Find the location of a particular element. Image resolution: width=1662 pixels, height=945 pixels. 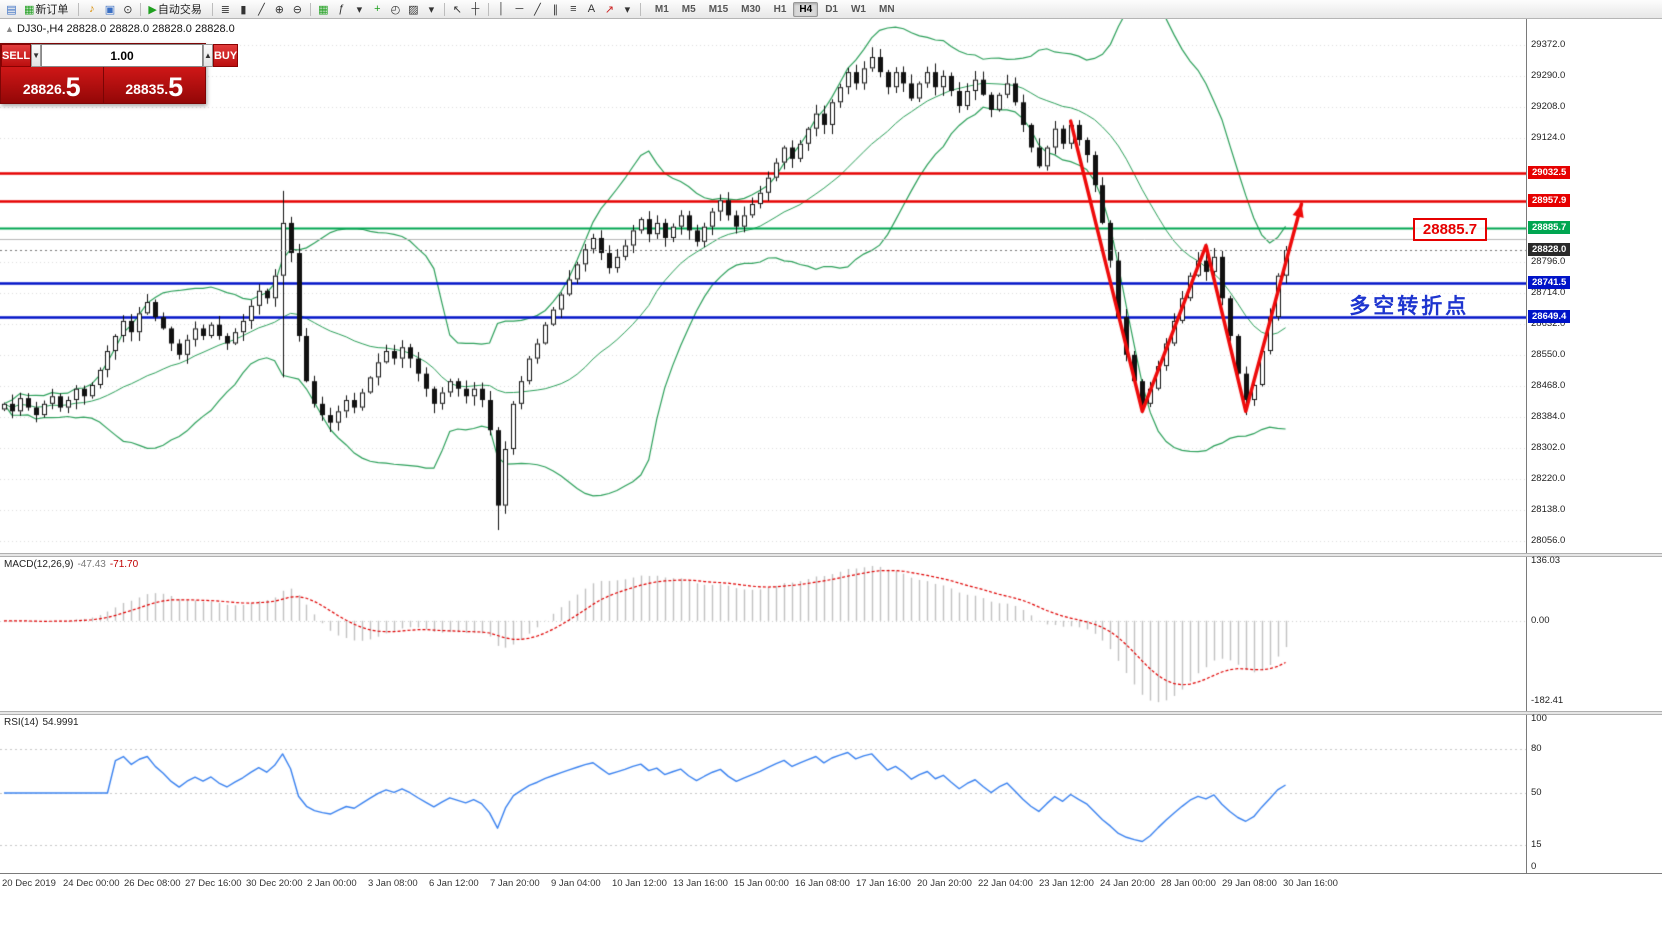

price-axis-label: 28796.0 is located at coordinates (1548, 262).